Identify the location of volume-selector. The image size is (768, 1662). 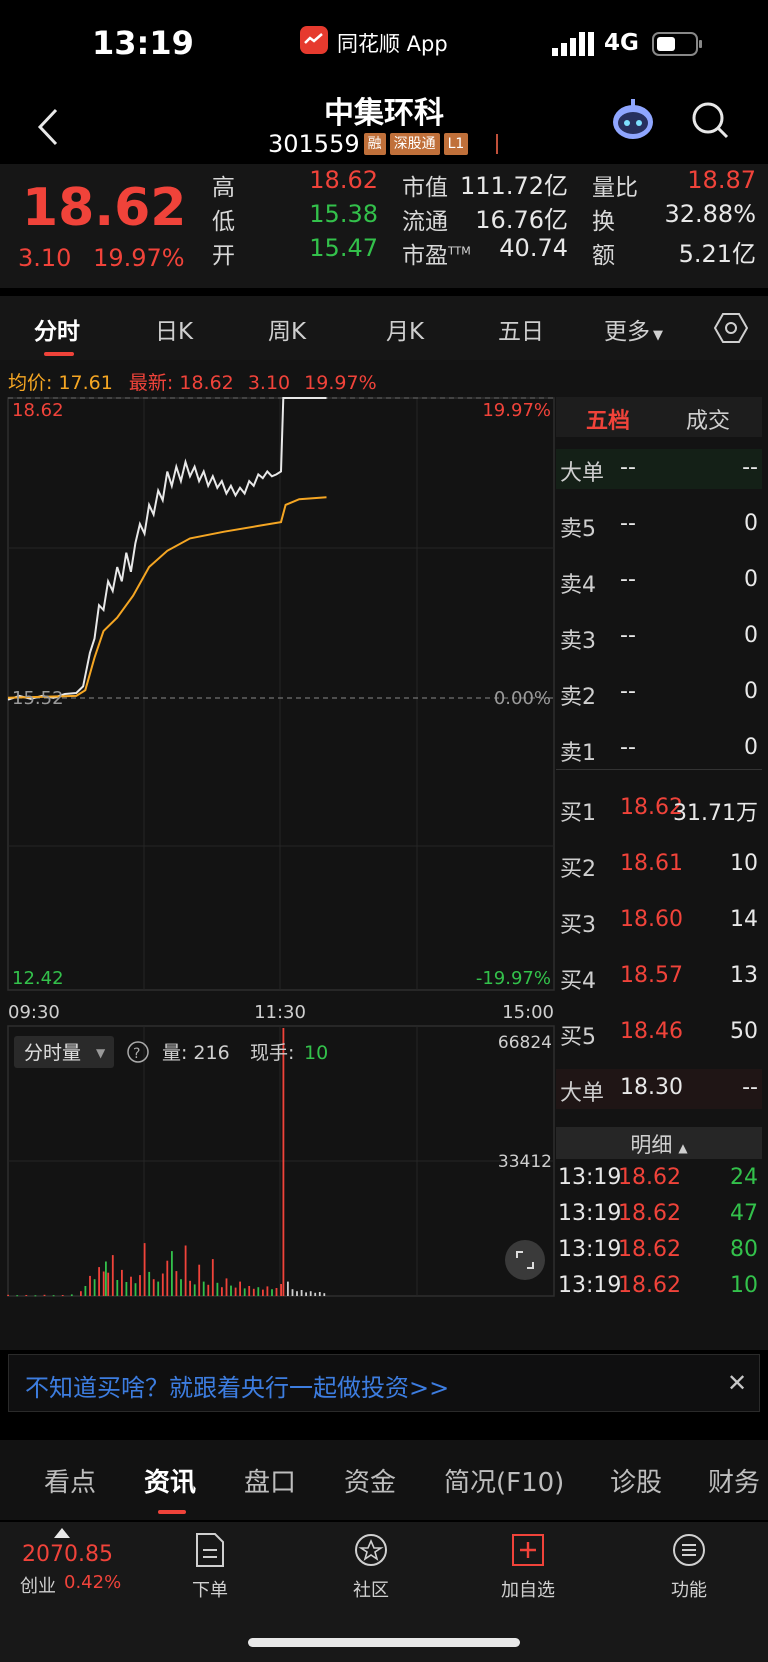
(64, 1052).